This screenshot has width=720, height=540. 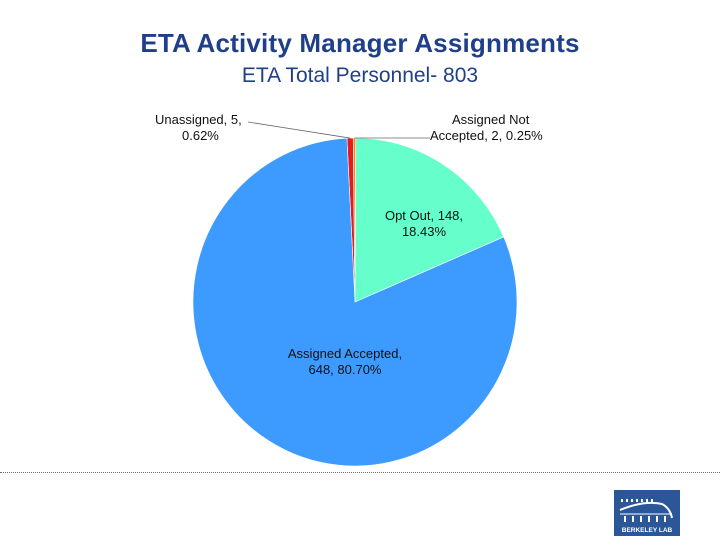 What do you see at coordinates (344, 369) in the screenshot?
I see `slice-label-line: 648, 80.70%` at bounding box center [344, 369].